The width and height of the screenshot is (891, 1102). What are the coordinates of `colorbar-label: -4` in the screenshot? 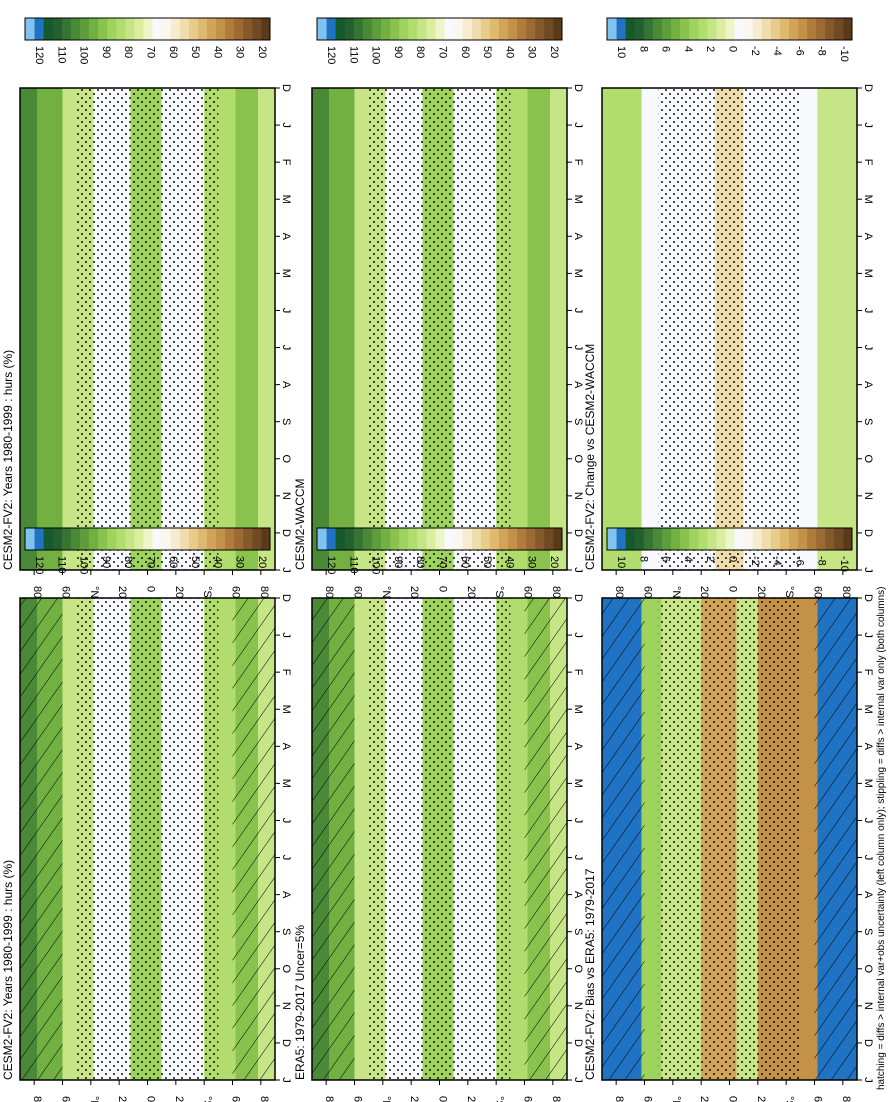 It's located at (777, 51).